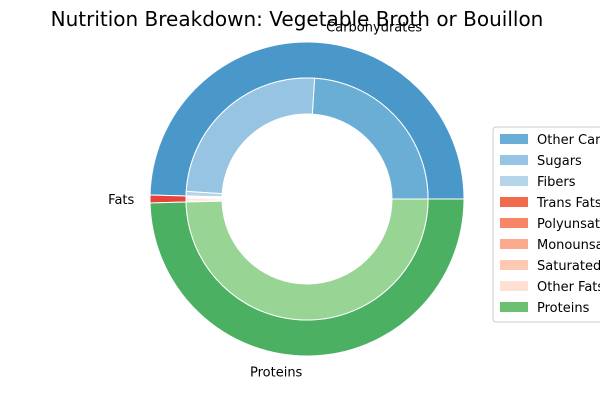  What do you see at coordinates (563, 308) in the screenshot?
I see `legend-label-proteins: Proteins` at bounding box center [563, 308].